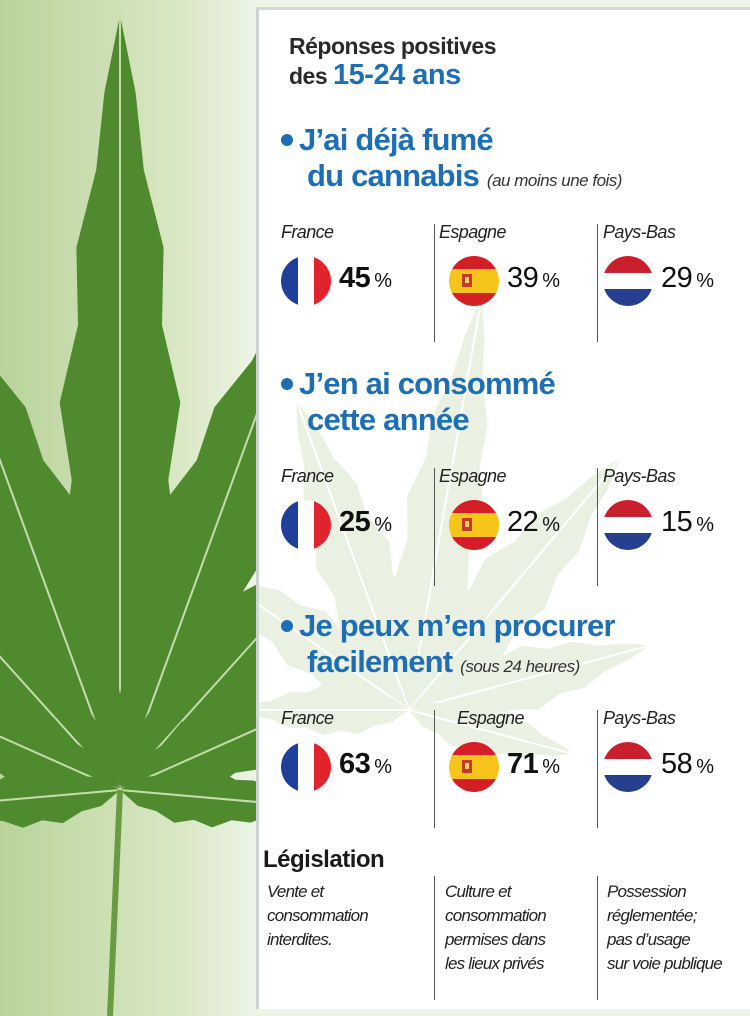 The image size is (750, 1016). I want to click on leaf-stem, so click(115, 902).